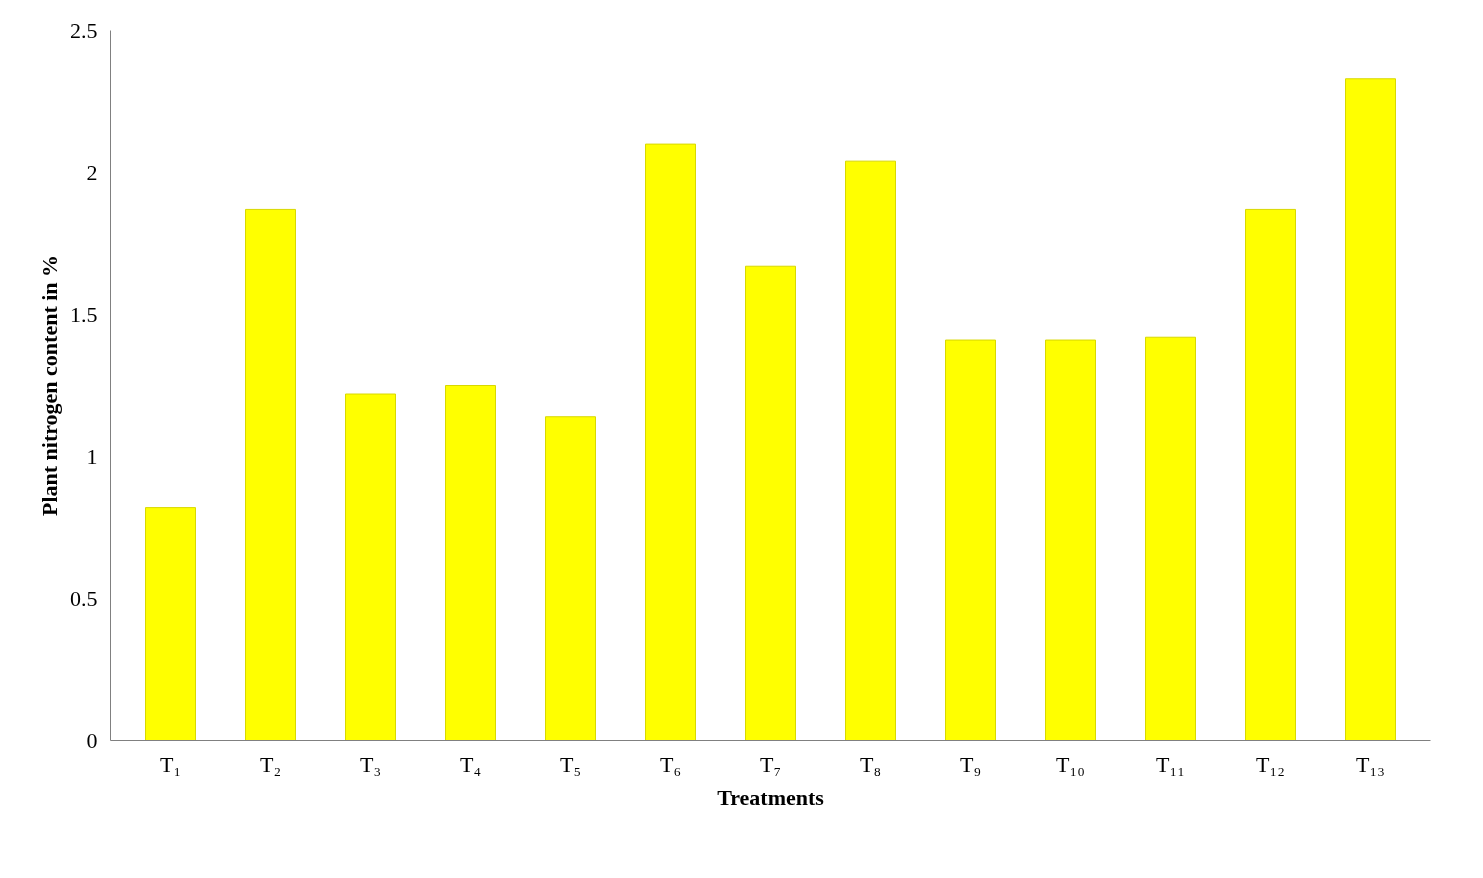 Image resolution: width=1483 pixels, height=878 pixels. I want to click on x-tick-label: T₄, so click(470, 764).